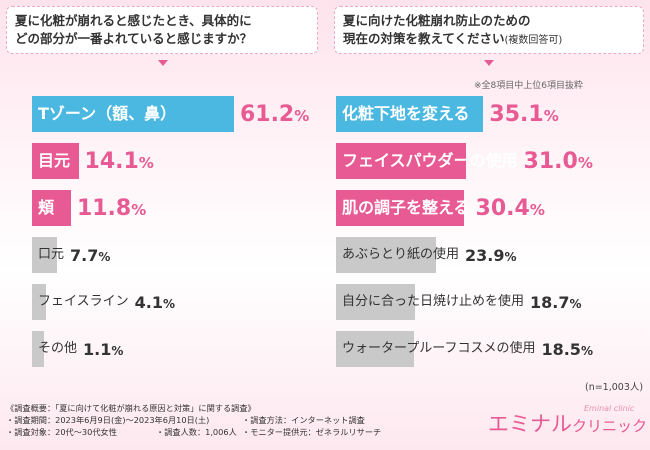 This screenshot has width=650, height=450. Describe the element at coordinates (162, 30) in the screenshot. I see `left-question-box: 夏に化粧が崩れると感じたとき、具体的に どの部分が一番よれていると感じますか？` at that location.